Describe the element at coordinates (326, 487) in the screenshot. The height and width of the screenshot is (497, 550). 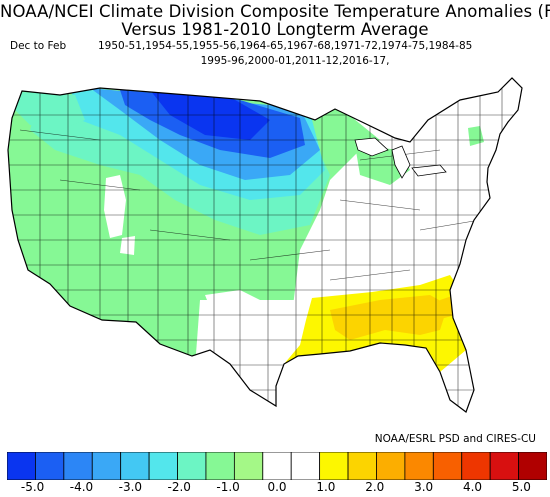
I see `color-bar-tick-label: 1.0` at that location.